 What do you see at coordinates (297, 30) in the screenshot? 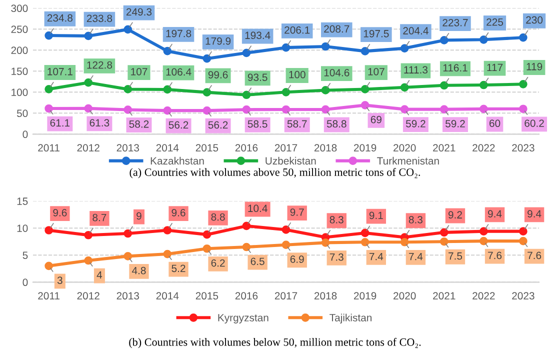
I see `data-label: 206.1` at bounding box center [297, 30].